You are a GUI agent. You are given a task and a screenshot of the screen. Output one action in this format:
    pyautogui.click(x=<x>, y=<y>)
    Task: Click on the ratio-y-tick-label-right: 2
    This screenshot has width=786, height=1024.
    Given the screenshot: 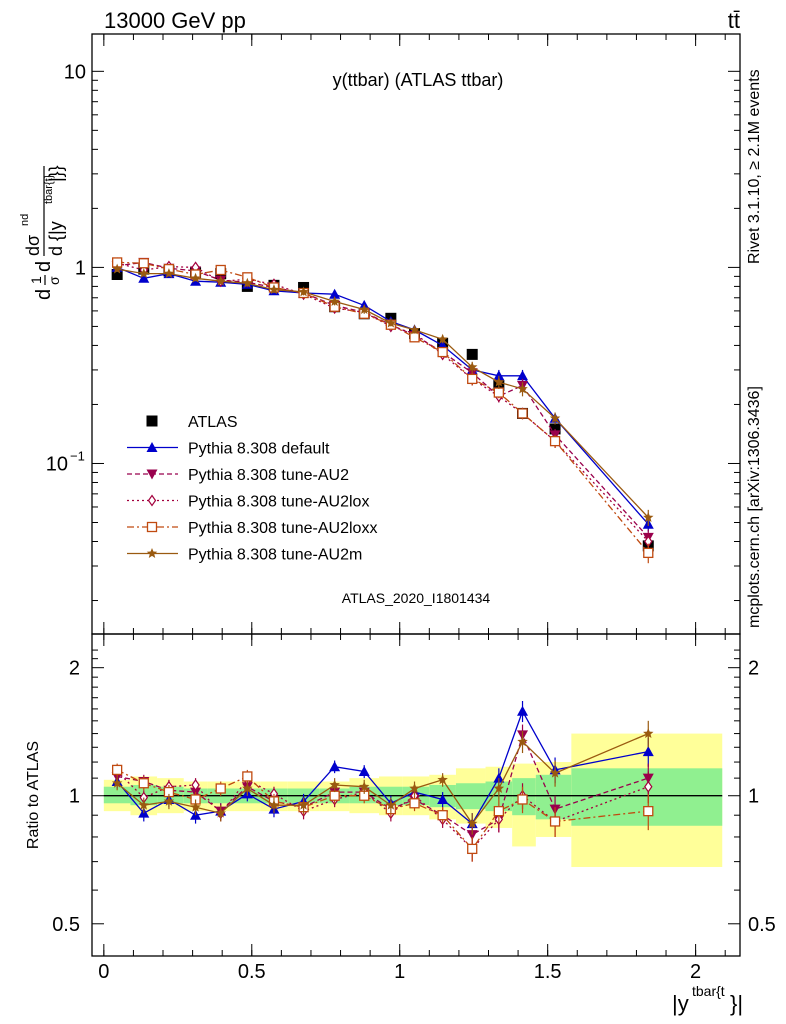 What is the action you would take?
    pyautogui.click(x=753, y=669)
    